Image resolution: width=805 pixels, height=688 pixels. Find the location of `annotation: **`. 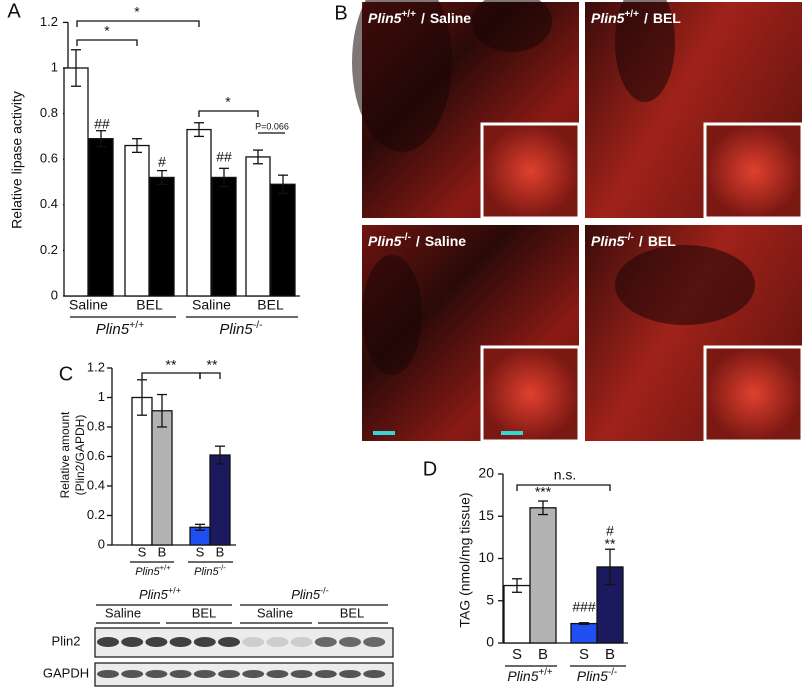

annotation: ** is located at coordinates (171, 365).